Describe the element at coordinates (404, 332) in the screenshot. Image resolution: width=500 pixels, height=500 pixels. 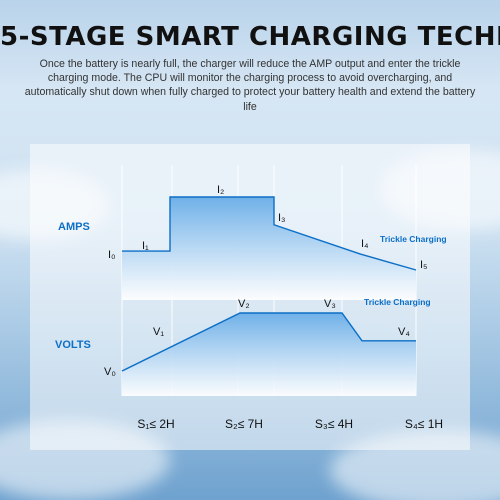
I see `volts-point-label: V₄` at that location.